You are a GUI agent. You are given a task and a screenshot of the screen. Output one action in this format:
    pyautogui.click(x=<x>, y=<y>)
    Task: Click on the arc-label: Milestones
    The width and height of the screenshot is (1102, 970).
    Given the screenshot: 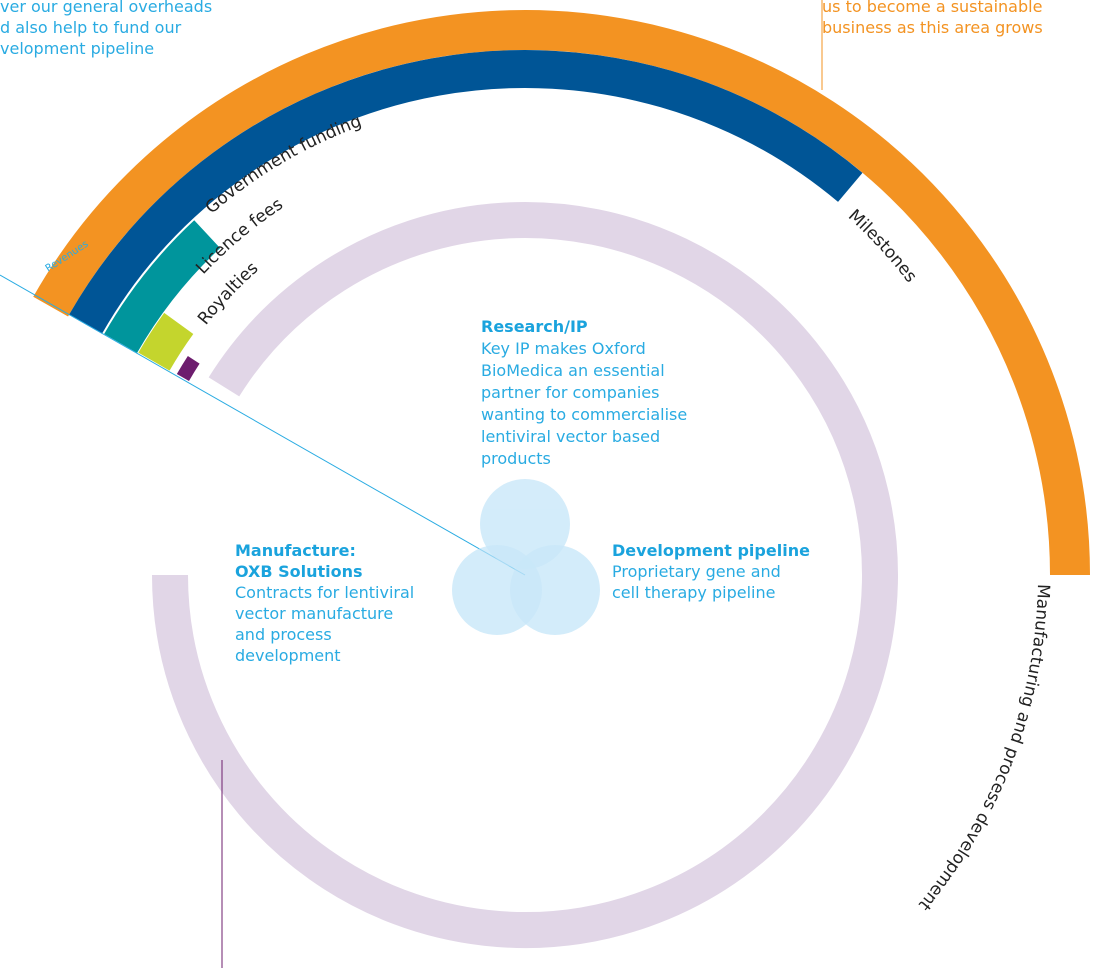 What is the action you would take?
    pyautogui.click(x=882, y=246)
    